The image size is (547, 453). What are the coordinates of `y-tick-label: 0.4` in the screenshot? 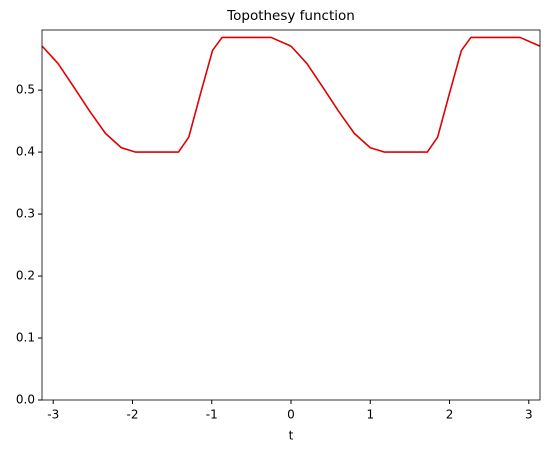 It's located at (25, 152).